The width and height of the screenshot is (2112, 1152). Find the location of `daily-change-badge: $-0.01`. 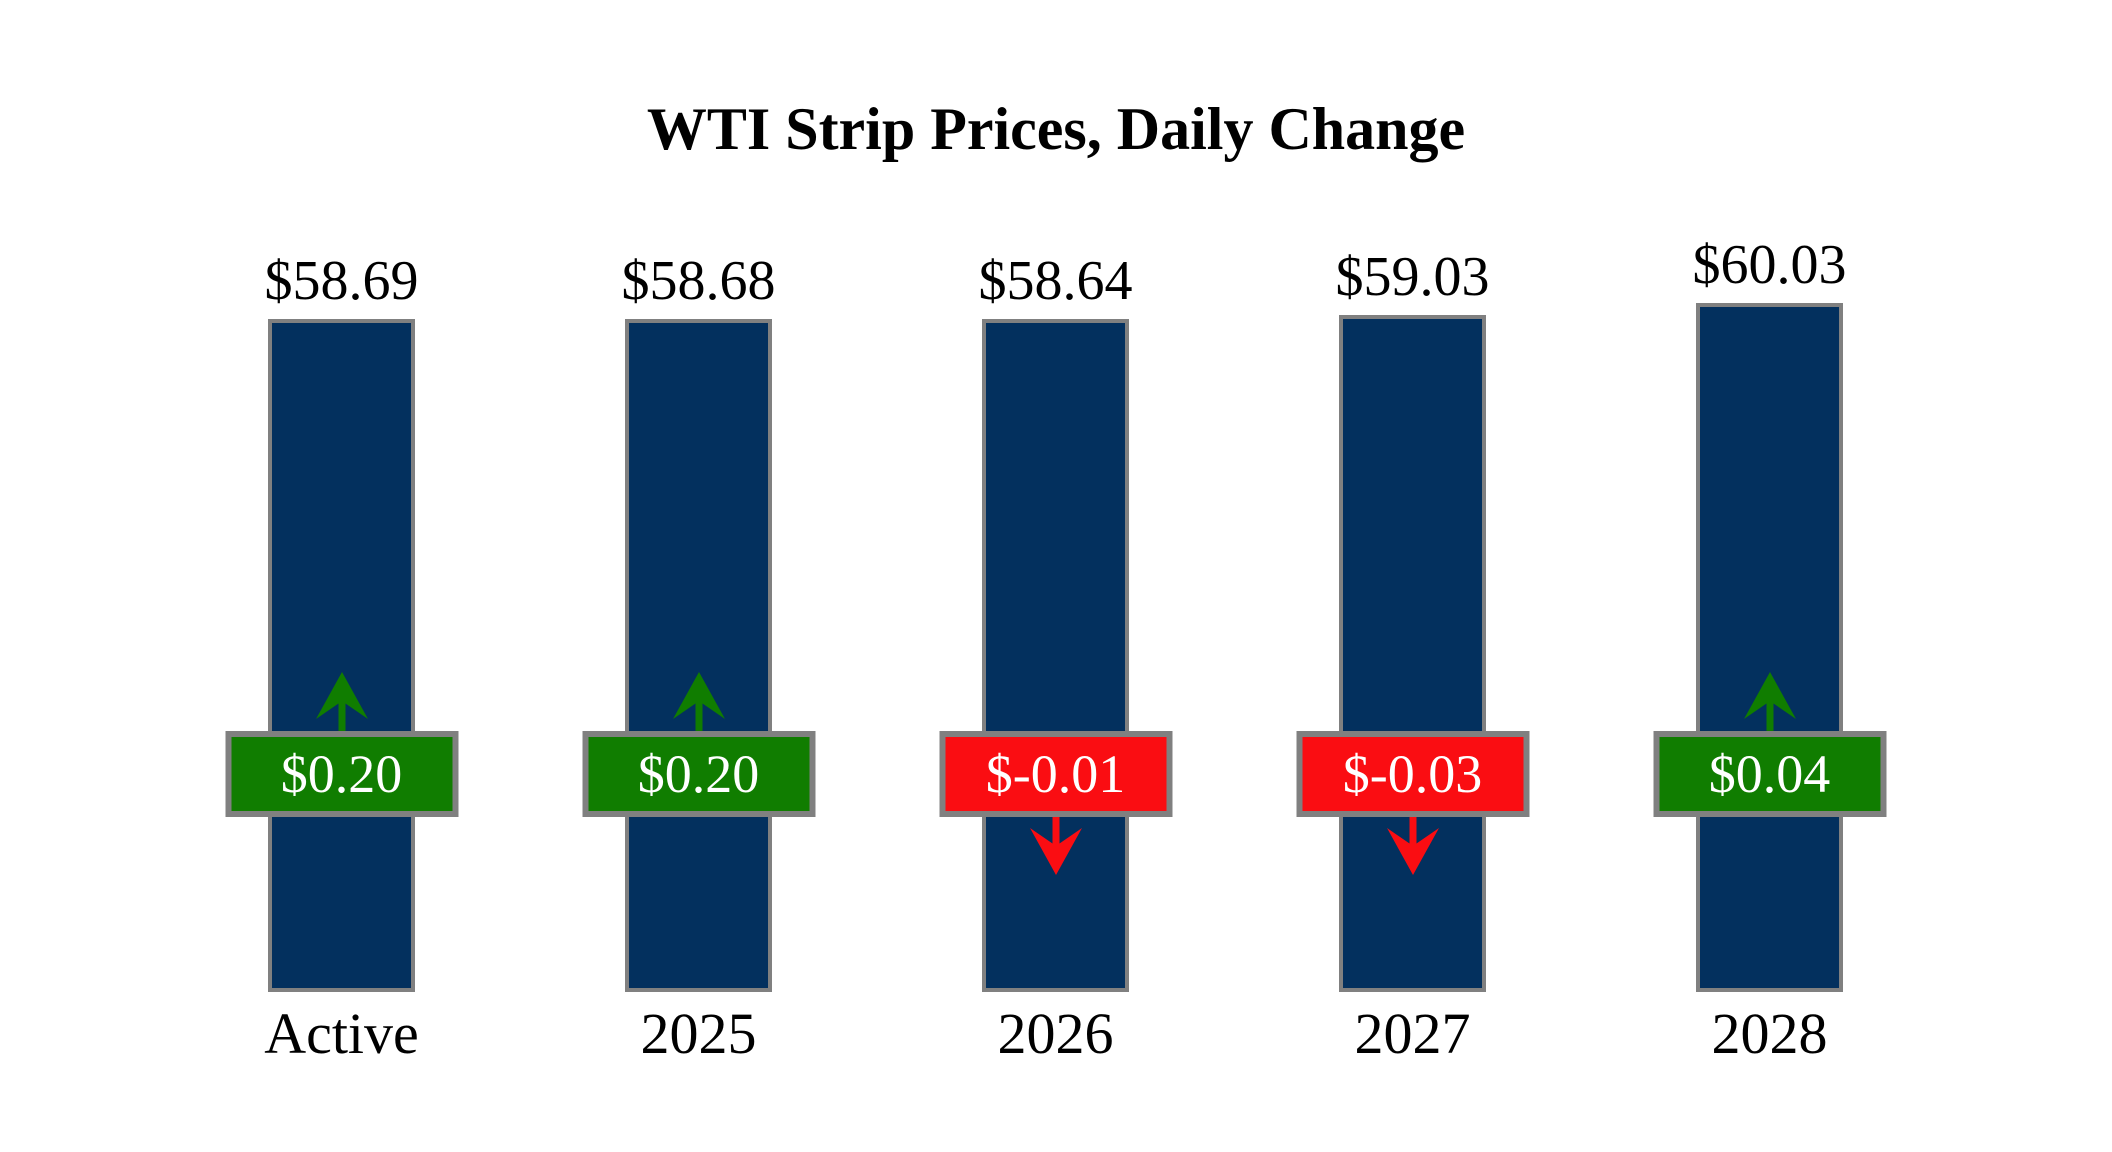

daily-change-badge: $-0.01 is located at coordinates (1055, 774).